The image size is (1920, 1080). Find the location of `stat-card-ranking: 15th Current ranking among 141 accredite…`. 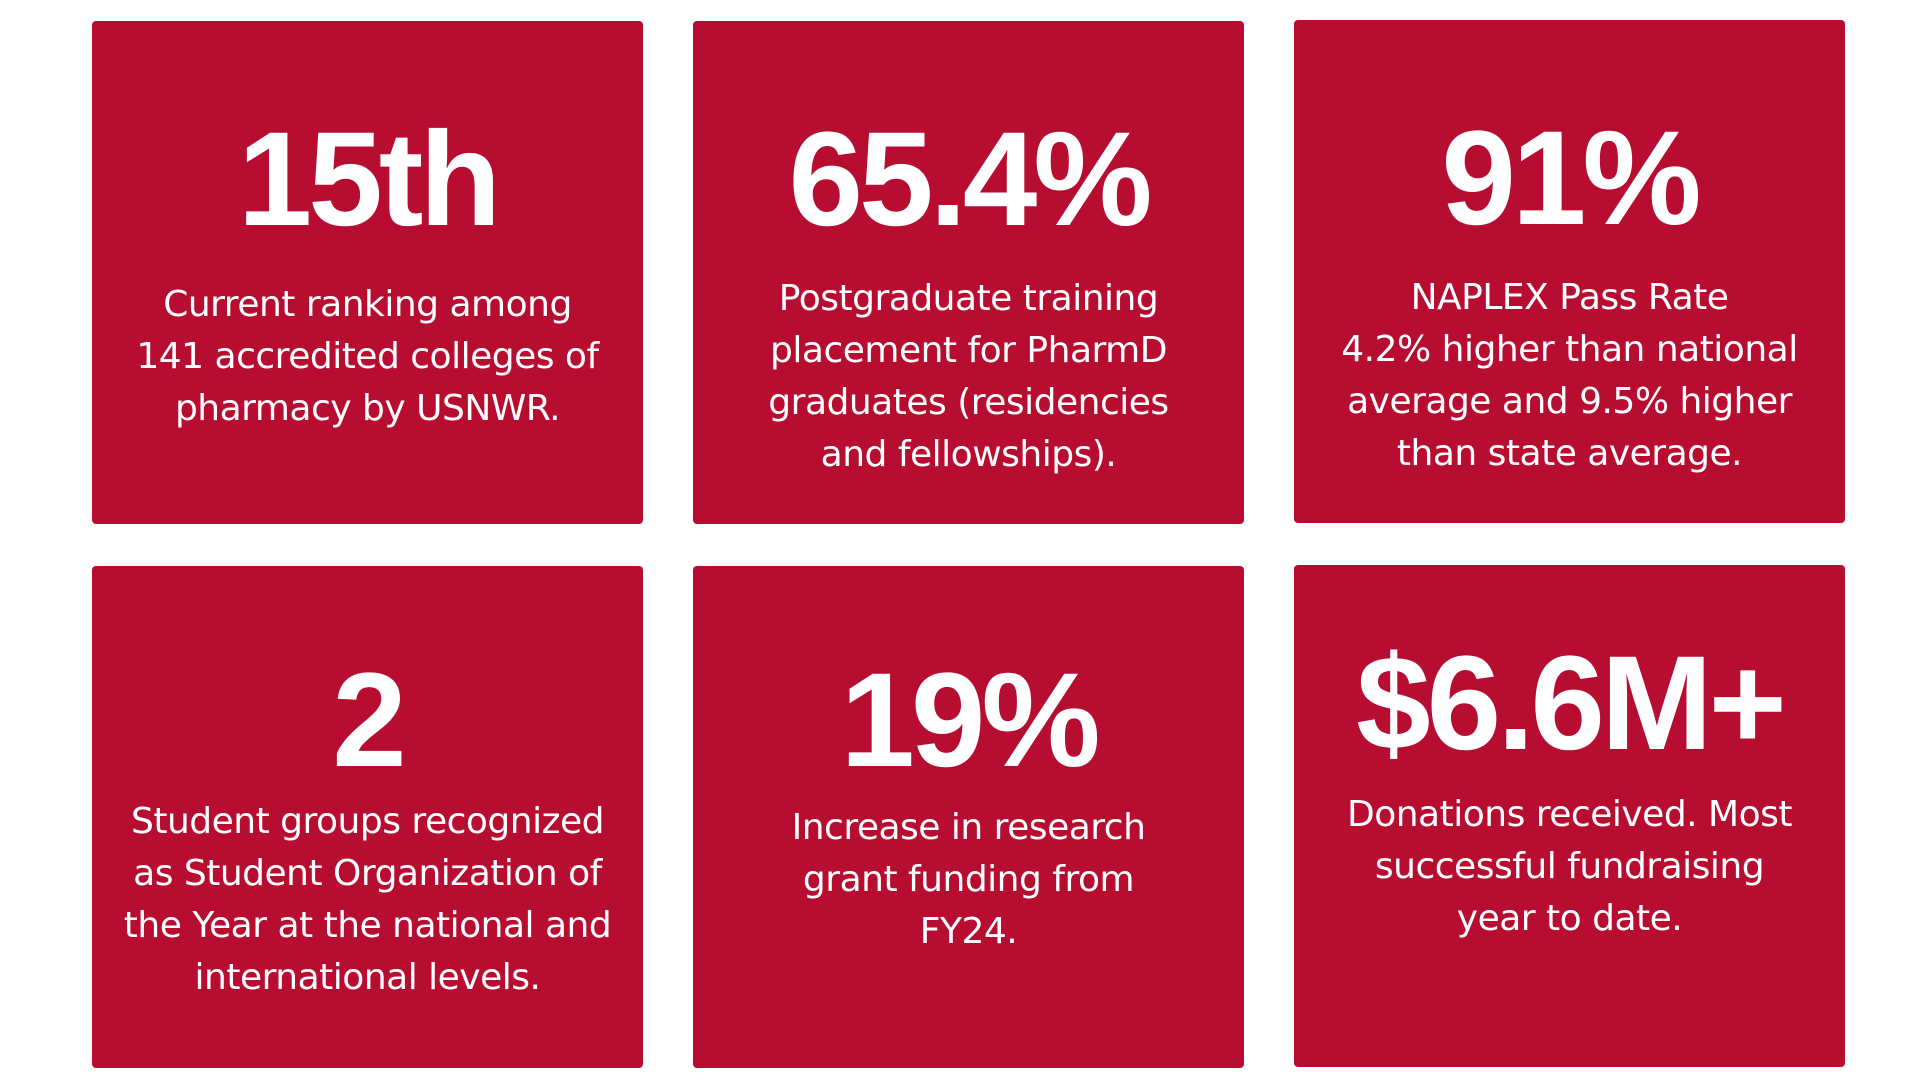

stat-card-ranking: 15th Current ranking among 141 accredite… is located at coordinates (367, 272).